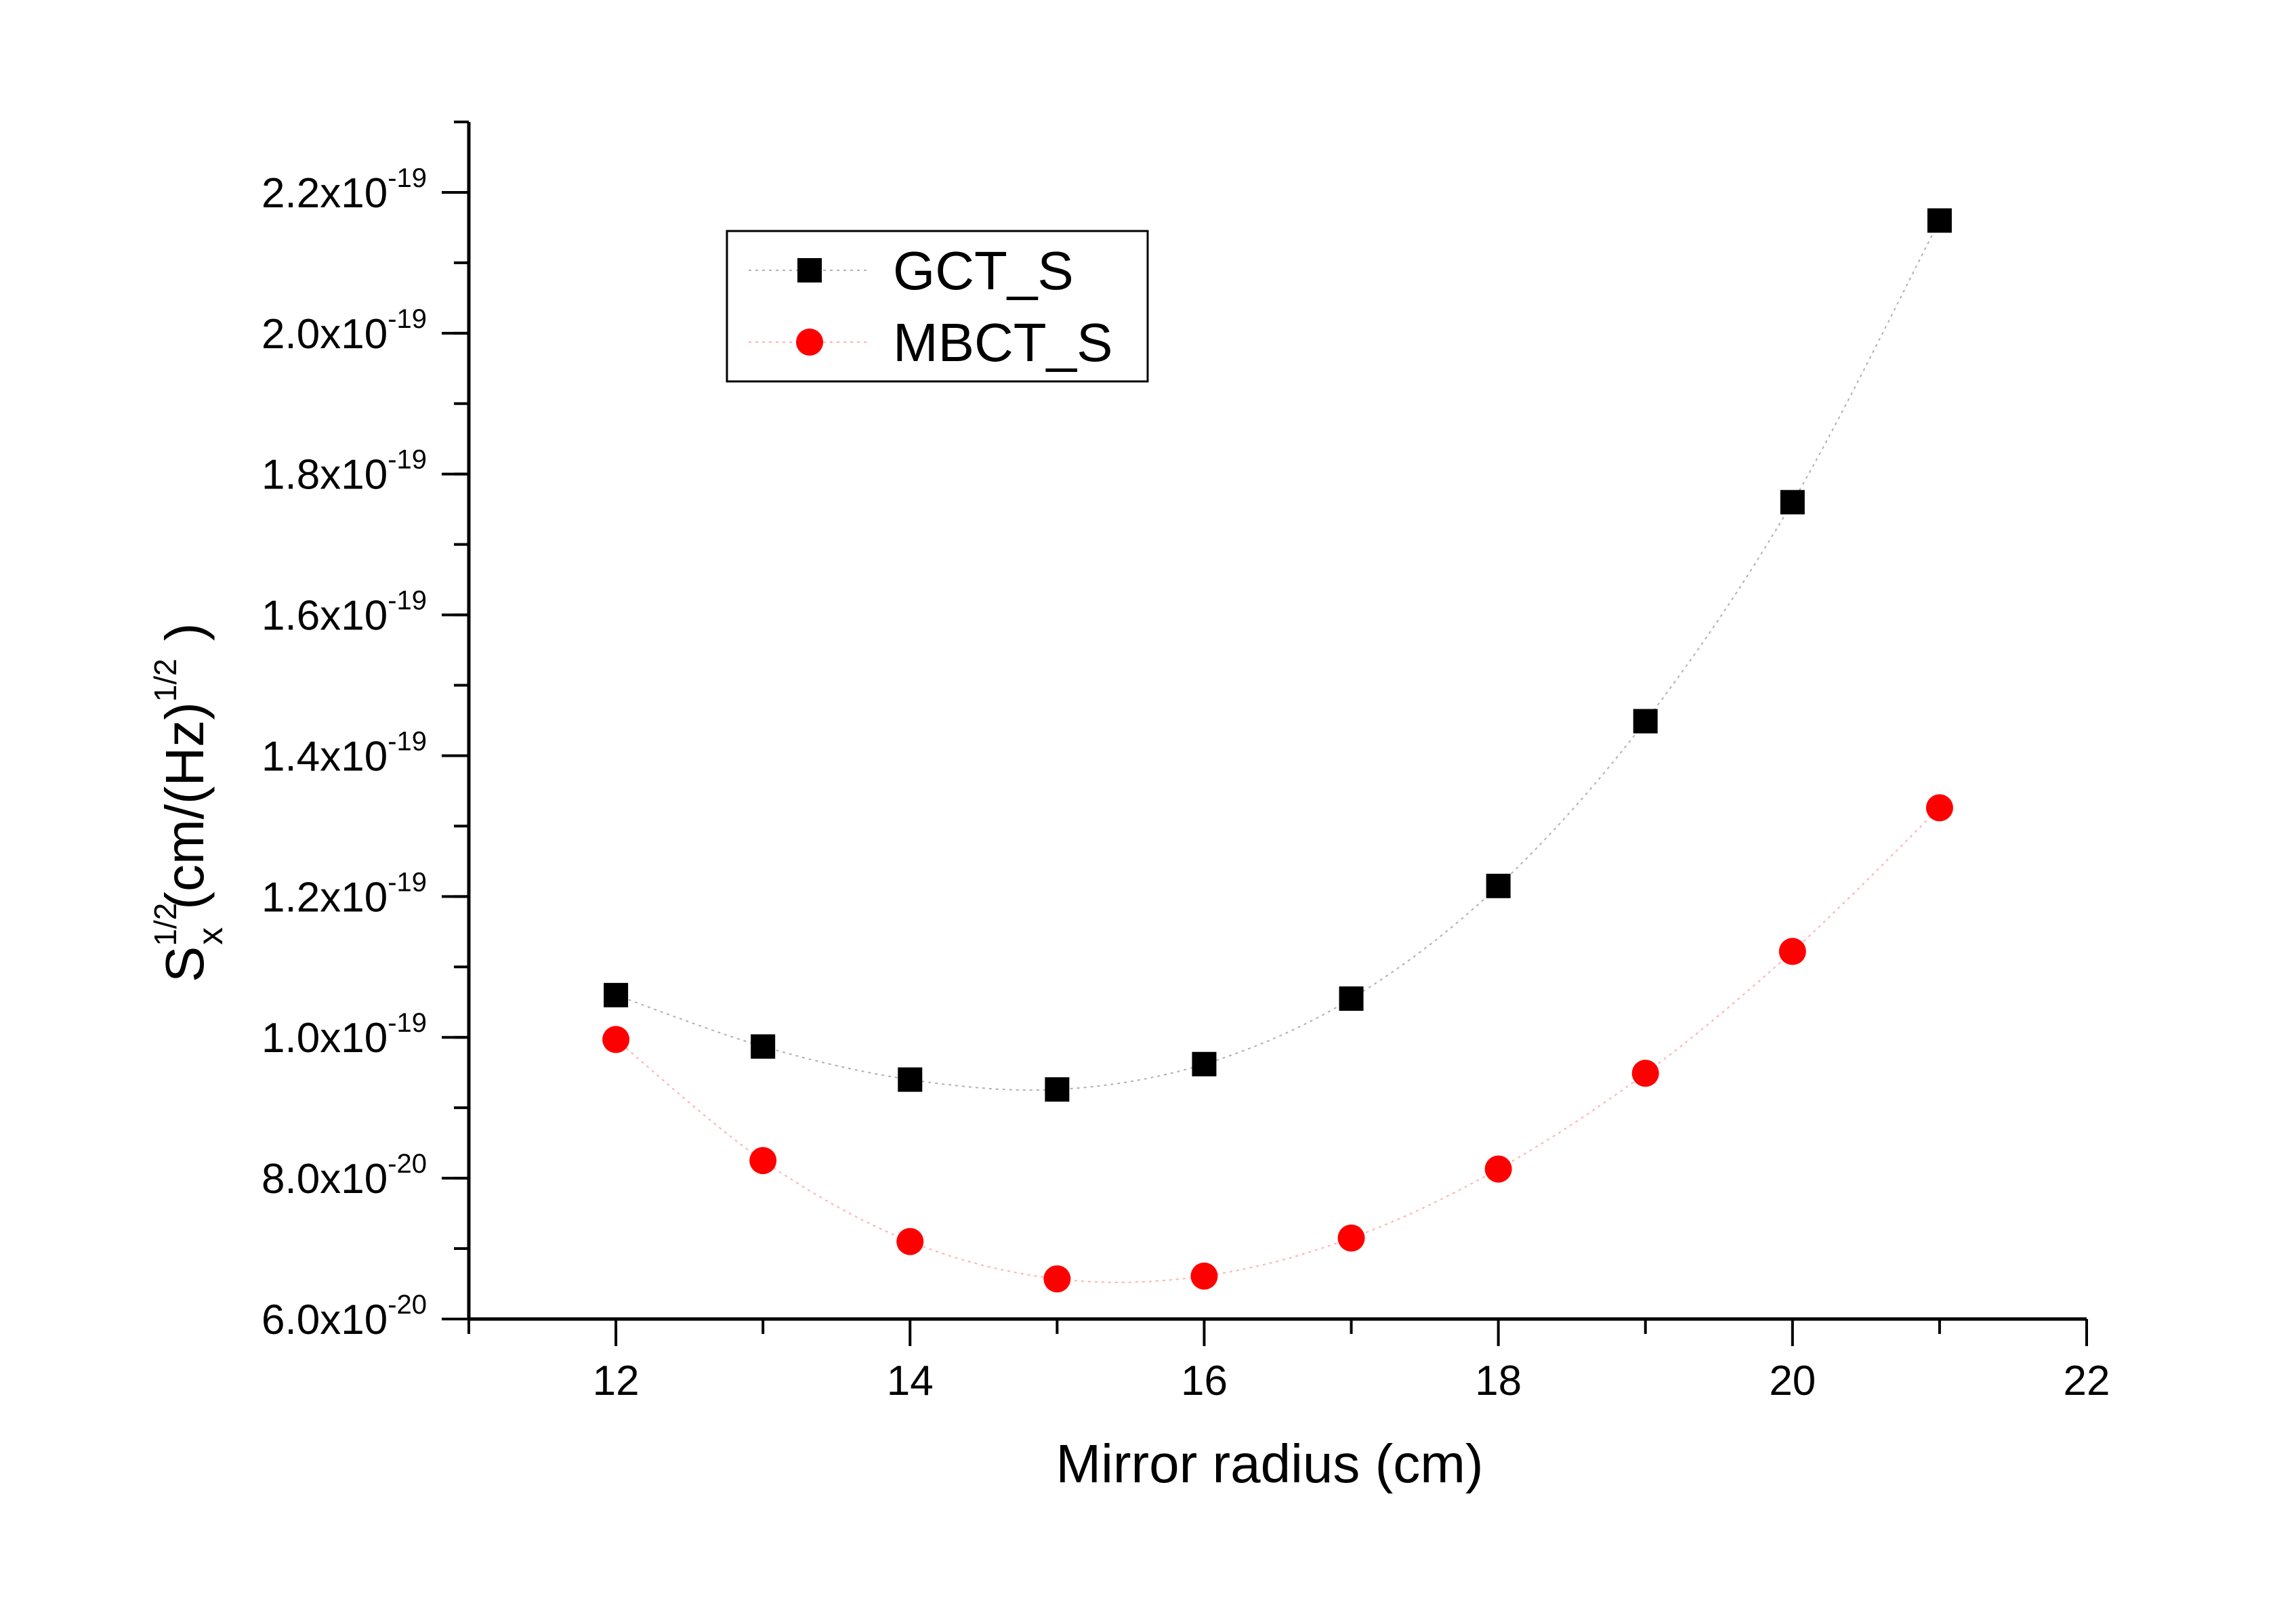 The height and width of the screenshot is (1611, 2296). I want to click on y-axis-title-sup: 1/2, so click(165, 924).